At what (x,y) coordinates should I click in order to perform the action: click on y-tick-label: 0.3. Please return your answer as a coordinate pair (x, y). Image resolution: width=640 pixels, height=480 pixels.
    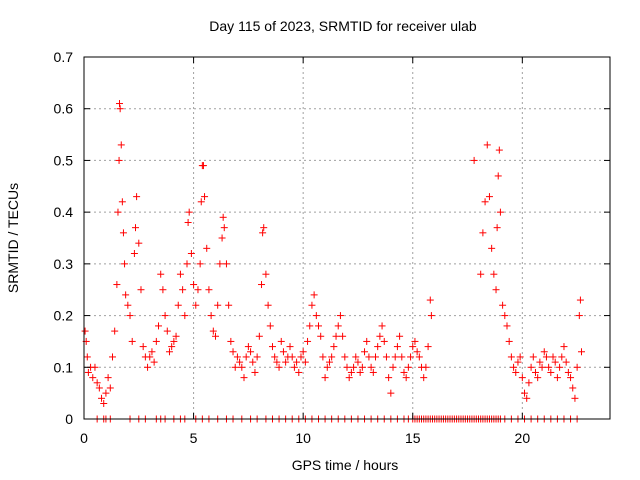
    Looking at the image, I should click on (64, 264).